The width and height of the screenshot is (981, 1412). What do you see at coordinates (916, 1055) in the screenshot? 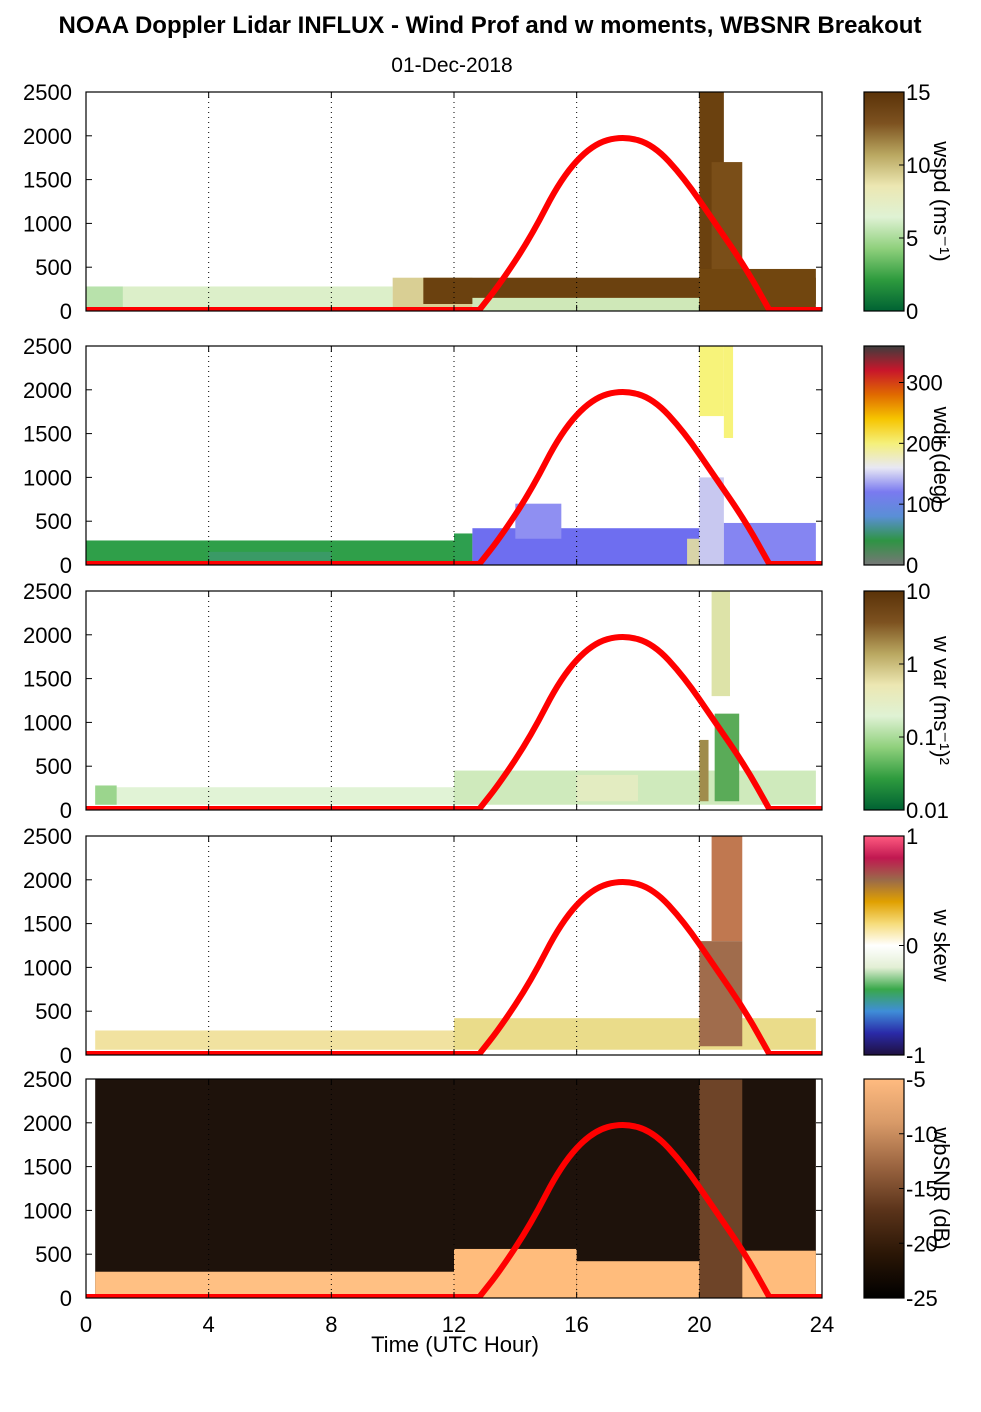
I see `colorbar-tick-label: -1` at bounding box center [916, 1055].